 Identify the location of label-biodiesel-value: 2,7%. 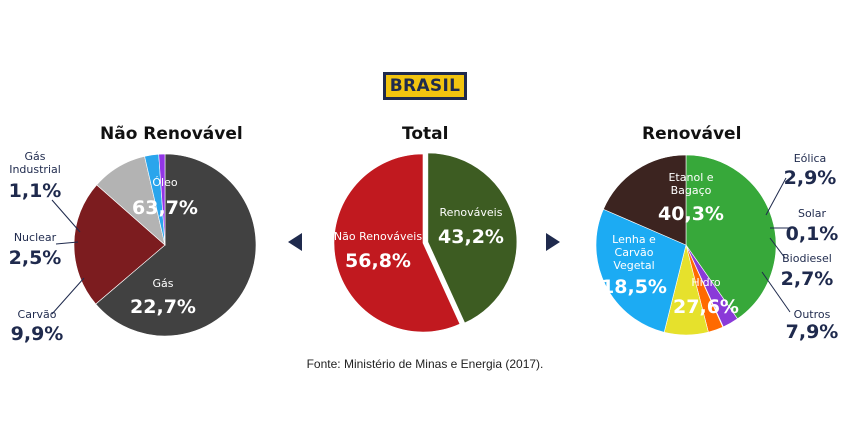
(807, 279).